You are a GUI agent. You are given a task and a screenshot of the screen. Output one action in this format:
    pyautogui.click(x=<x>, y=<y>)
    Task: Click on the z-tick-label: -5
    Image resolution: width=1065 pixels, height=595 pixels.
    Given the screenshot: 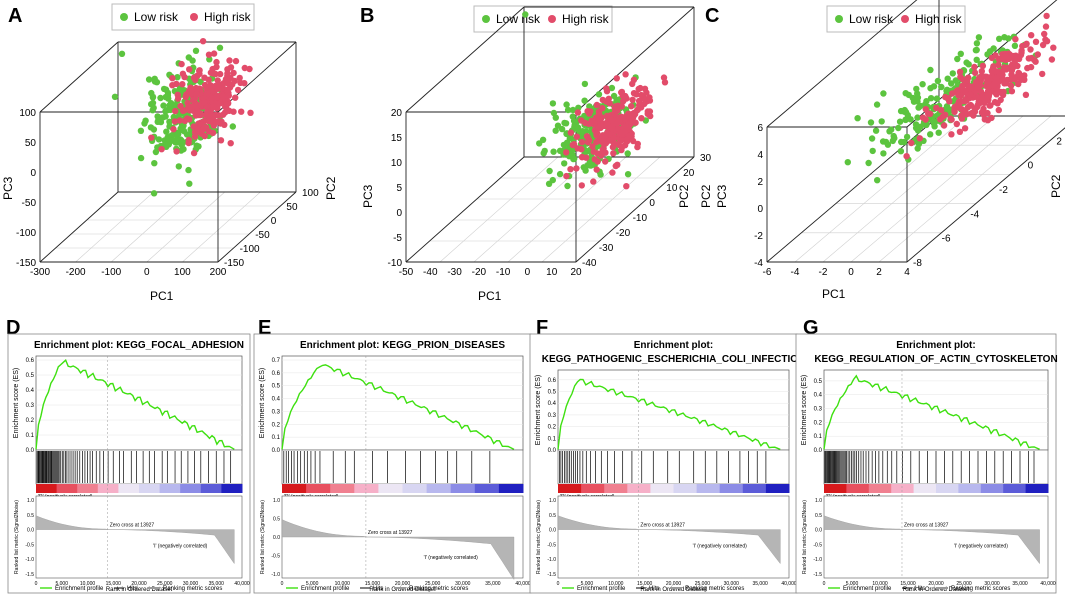 What is the action you would take?
    pyautogui.click(x=397, y=238)
    